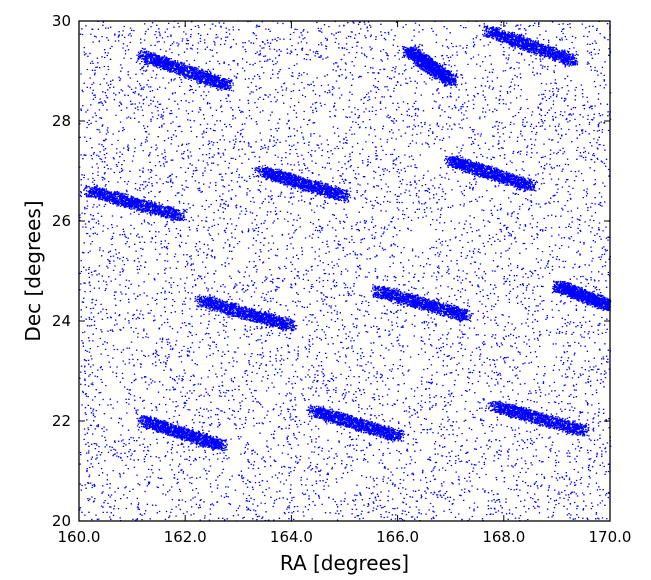  I want to click on y-axis-label: Dec [degrees], so click(33, 270).